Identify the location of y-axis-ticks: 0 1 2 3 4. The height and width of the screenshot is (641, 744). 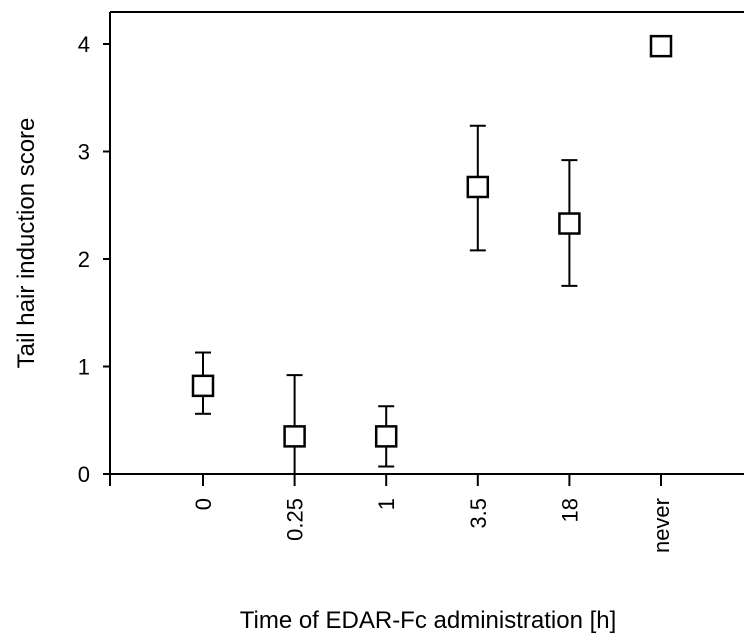
(94, 259).